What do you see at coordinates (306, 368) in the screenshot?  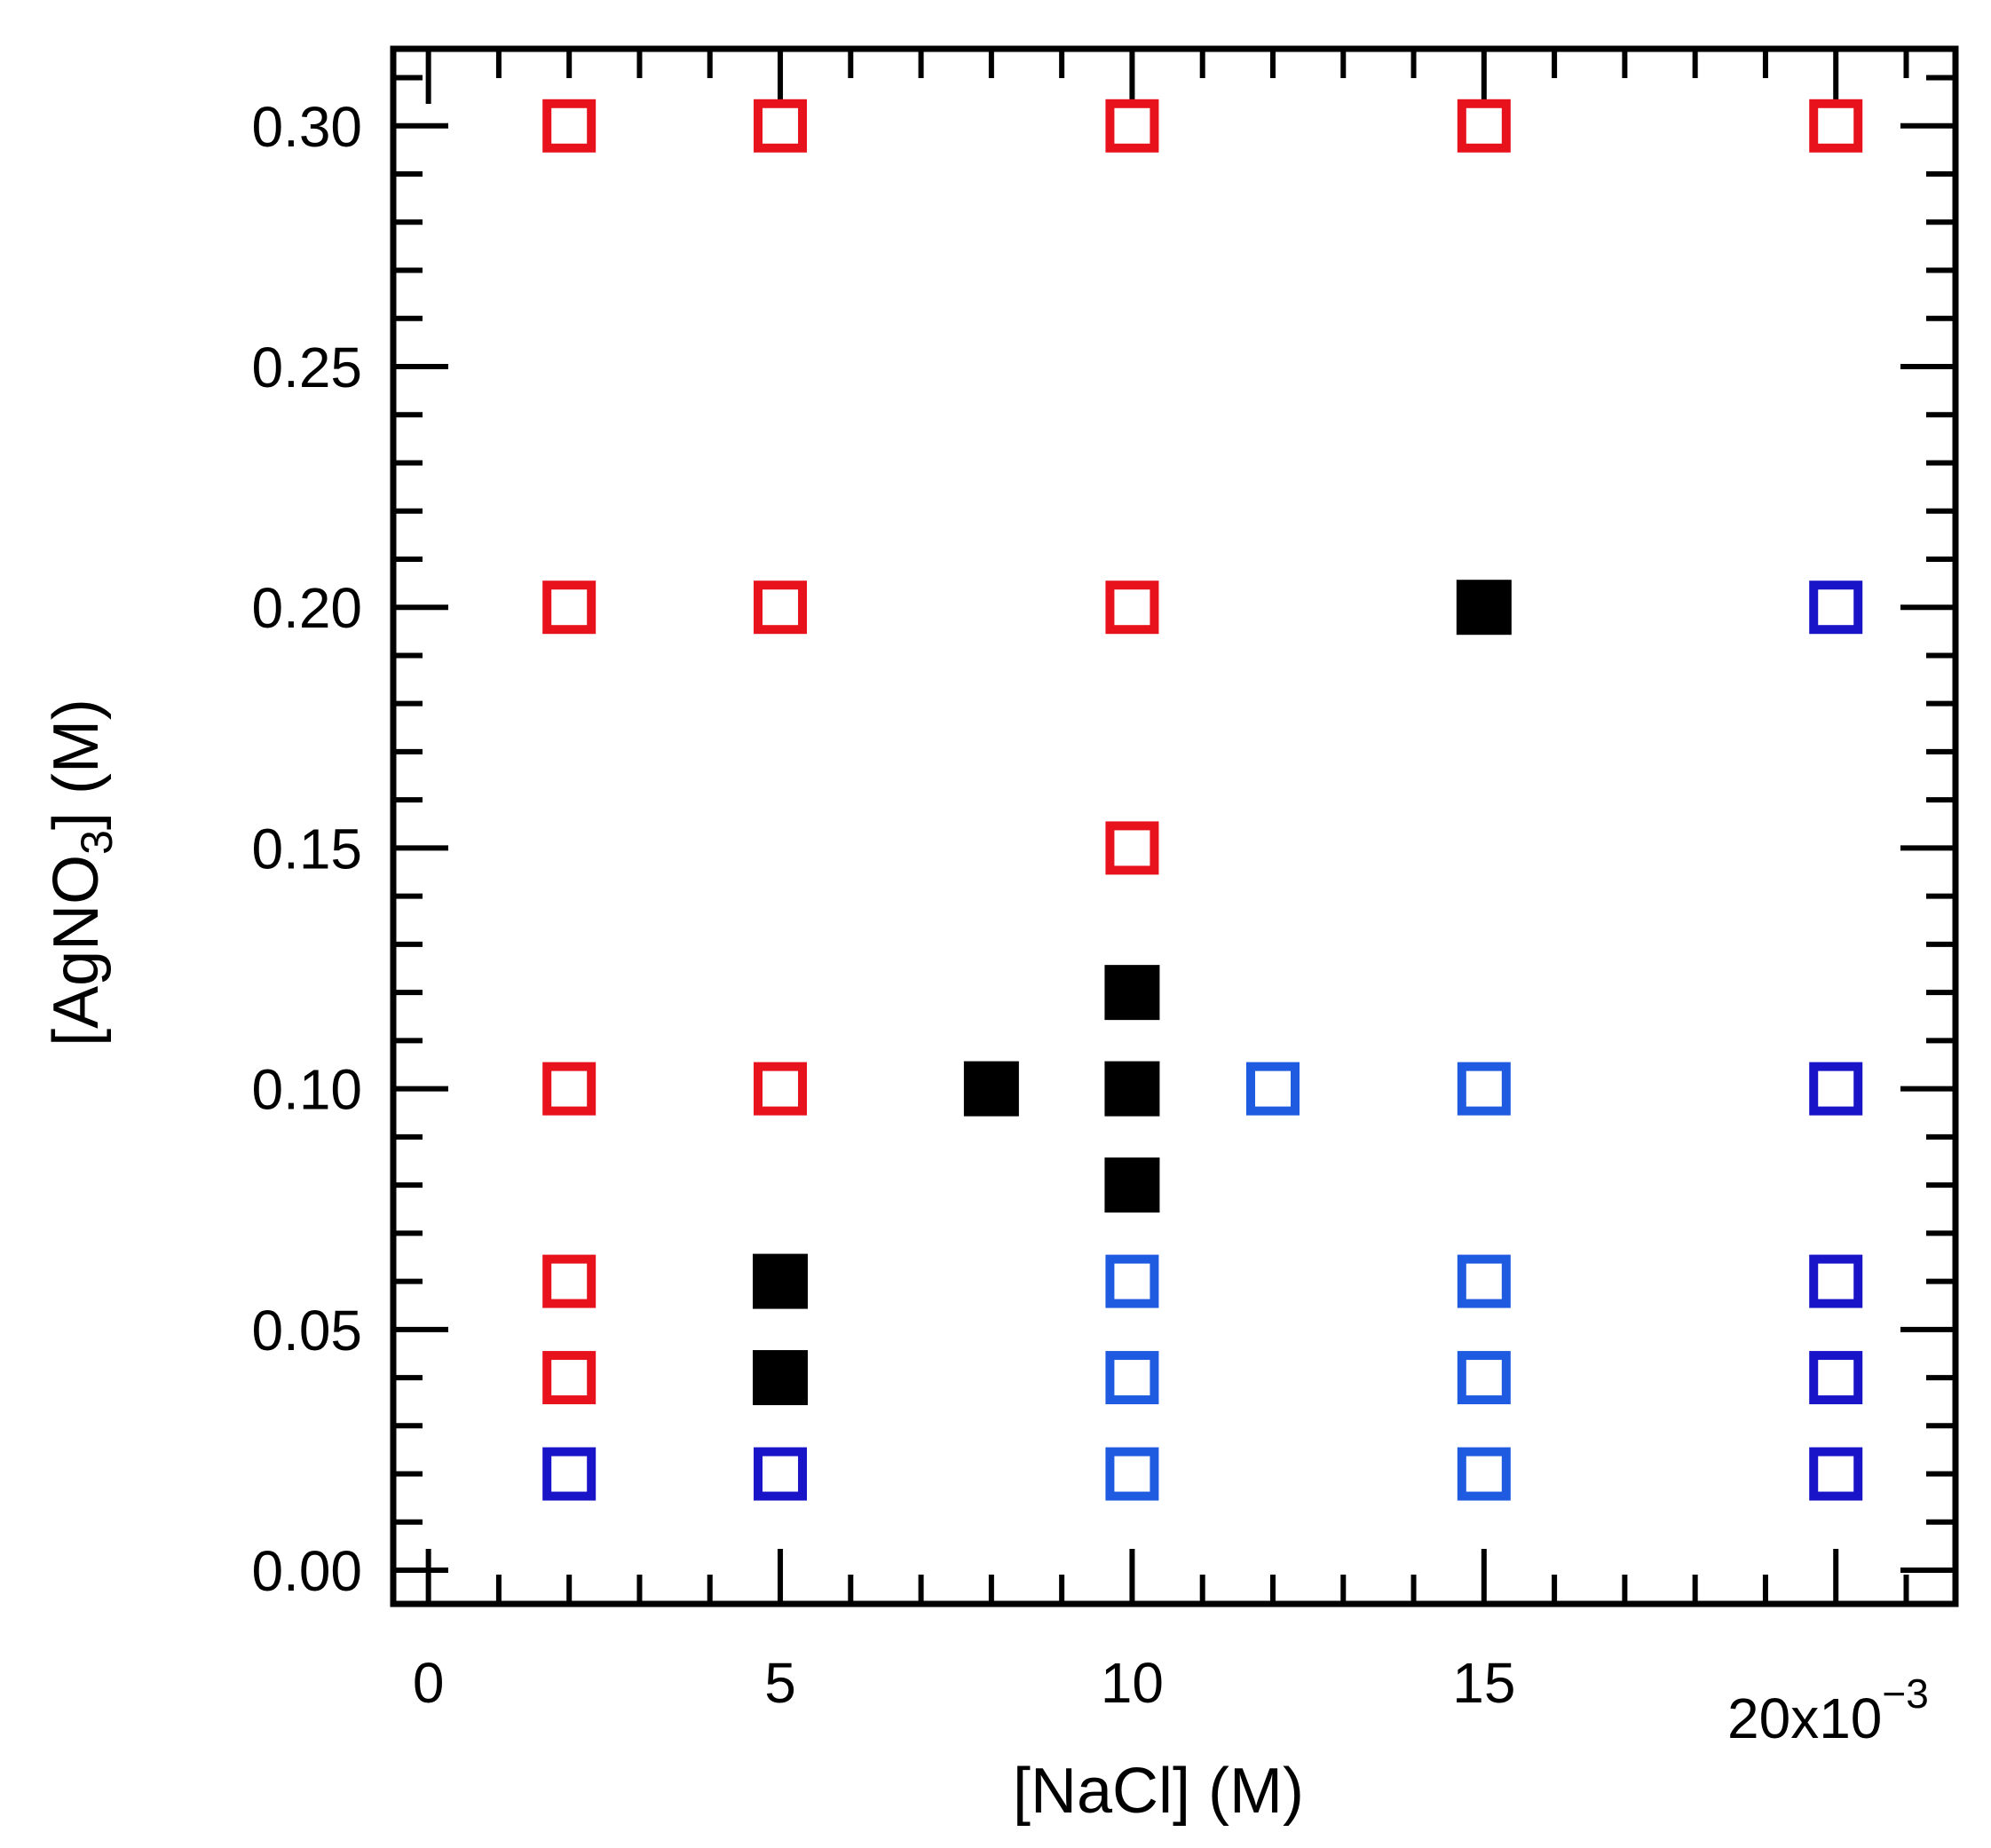 I see `y-tick-label: 0.25` at bounding box center [306, 368].